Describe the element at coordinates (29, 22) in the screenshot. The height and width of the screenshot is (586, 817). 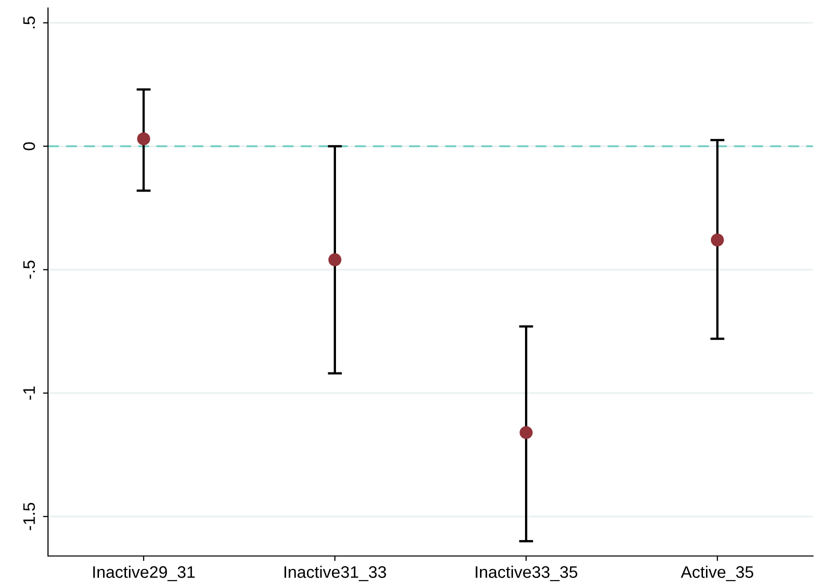
I see `y-tick-label: .5` at that location.